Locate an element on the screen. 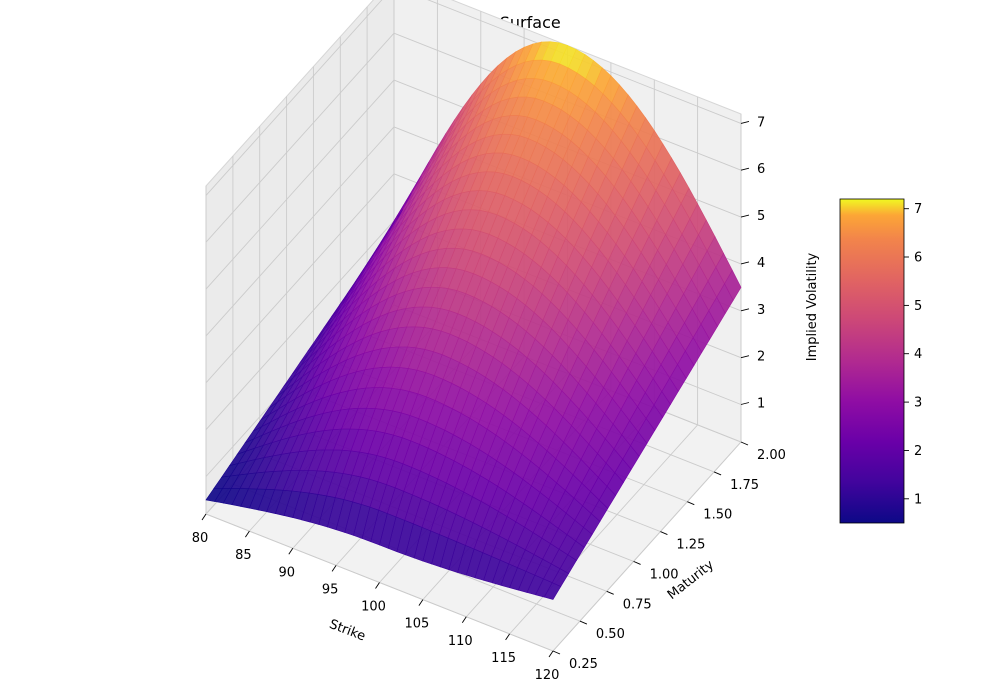  vol-tick-label: 1 is located at coordinates (761, 404).